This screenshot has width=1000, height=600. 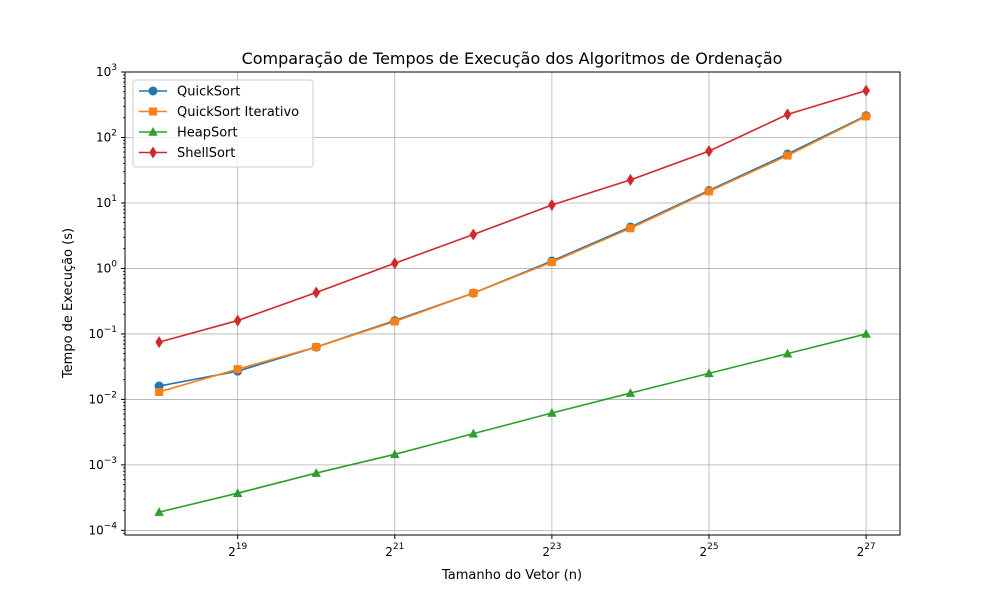 I want to click on legend-box, so click(x=223, y=123).